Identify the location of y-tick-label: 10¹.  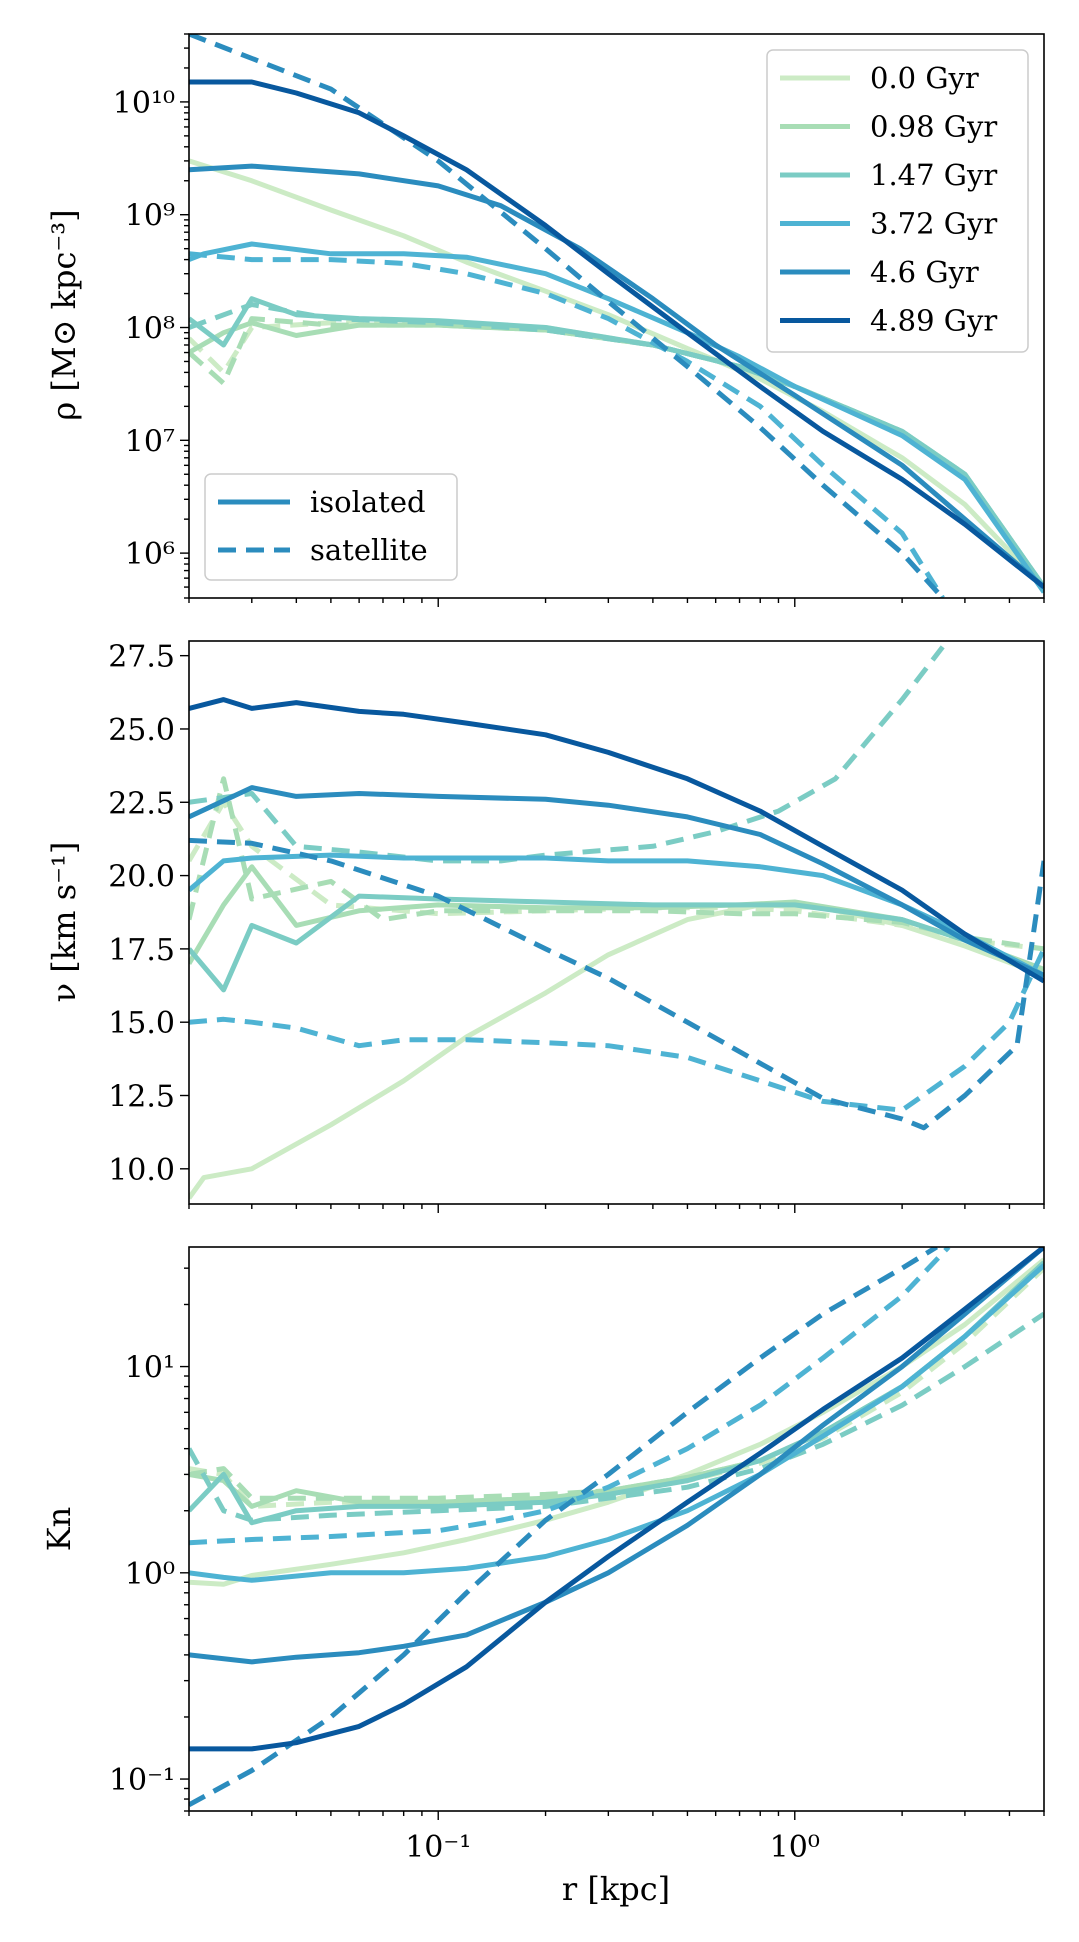
(150, 1368).